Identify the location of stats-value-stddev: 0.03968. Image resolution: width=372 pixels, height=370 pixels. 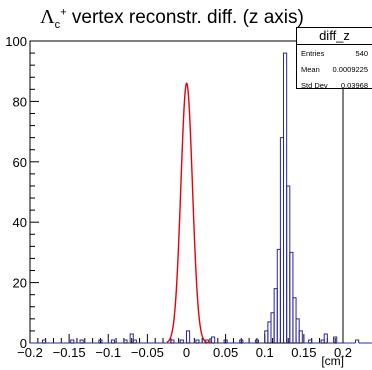
(354, 85).